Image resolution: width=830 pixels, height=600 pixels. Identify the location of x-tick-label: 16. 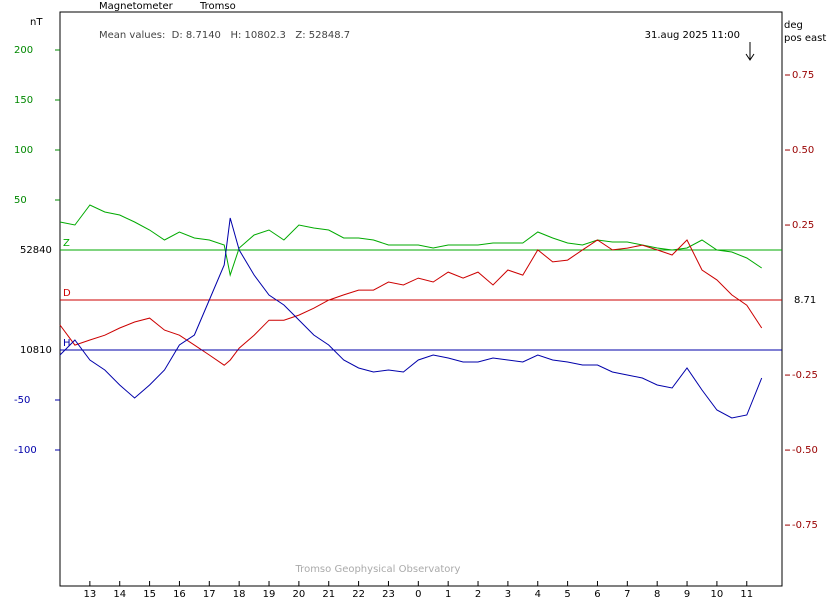
(179, 594).